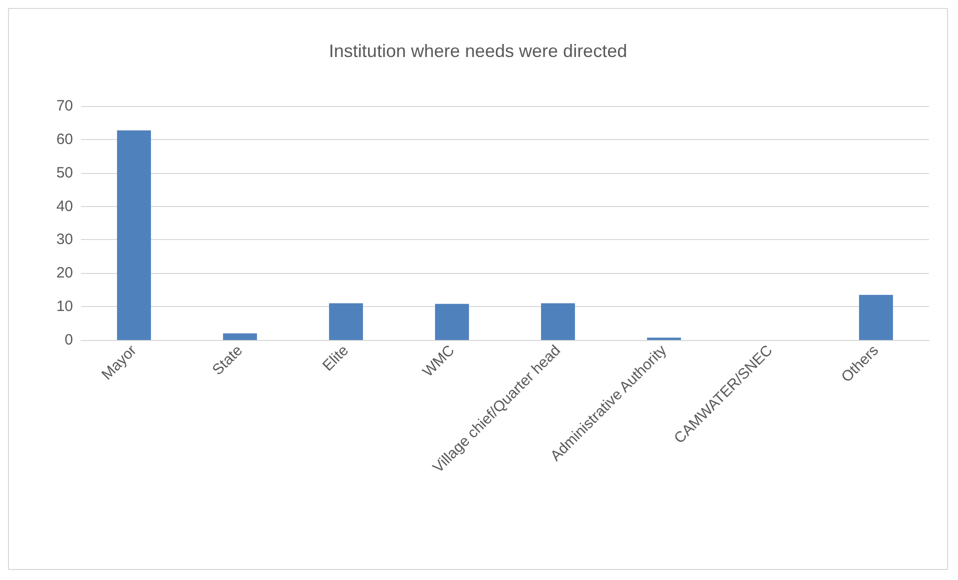  Describe the element at coordinates (64, 106) in the screenshot. I see `y-tick-label: 70` at that location.